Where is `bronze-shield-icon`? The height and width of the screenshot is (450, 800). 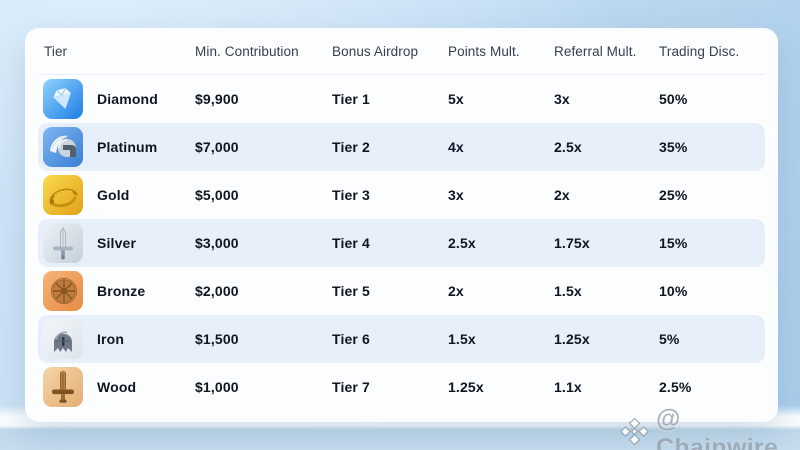
bronze-shield-icon is located at coordinates (63, 291).